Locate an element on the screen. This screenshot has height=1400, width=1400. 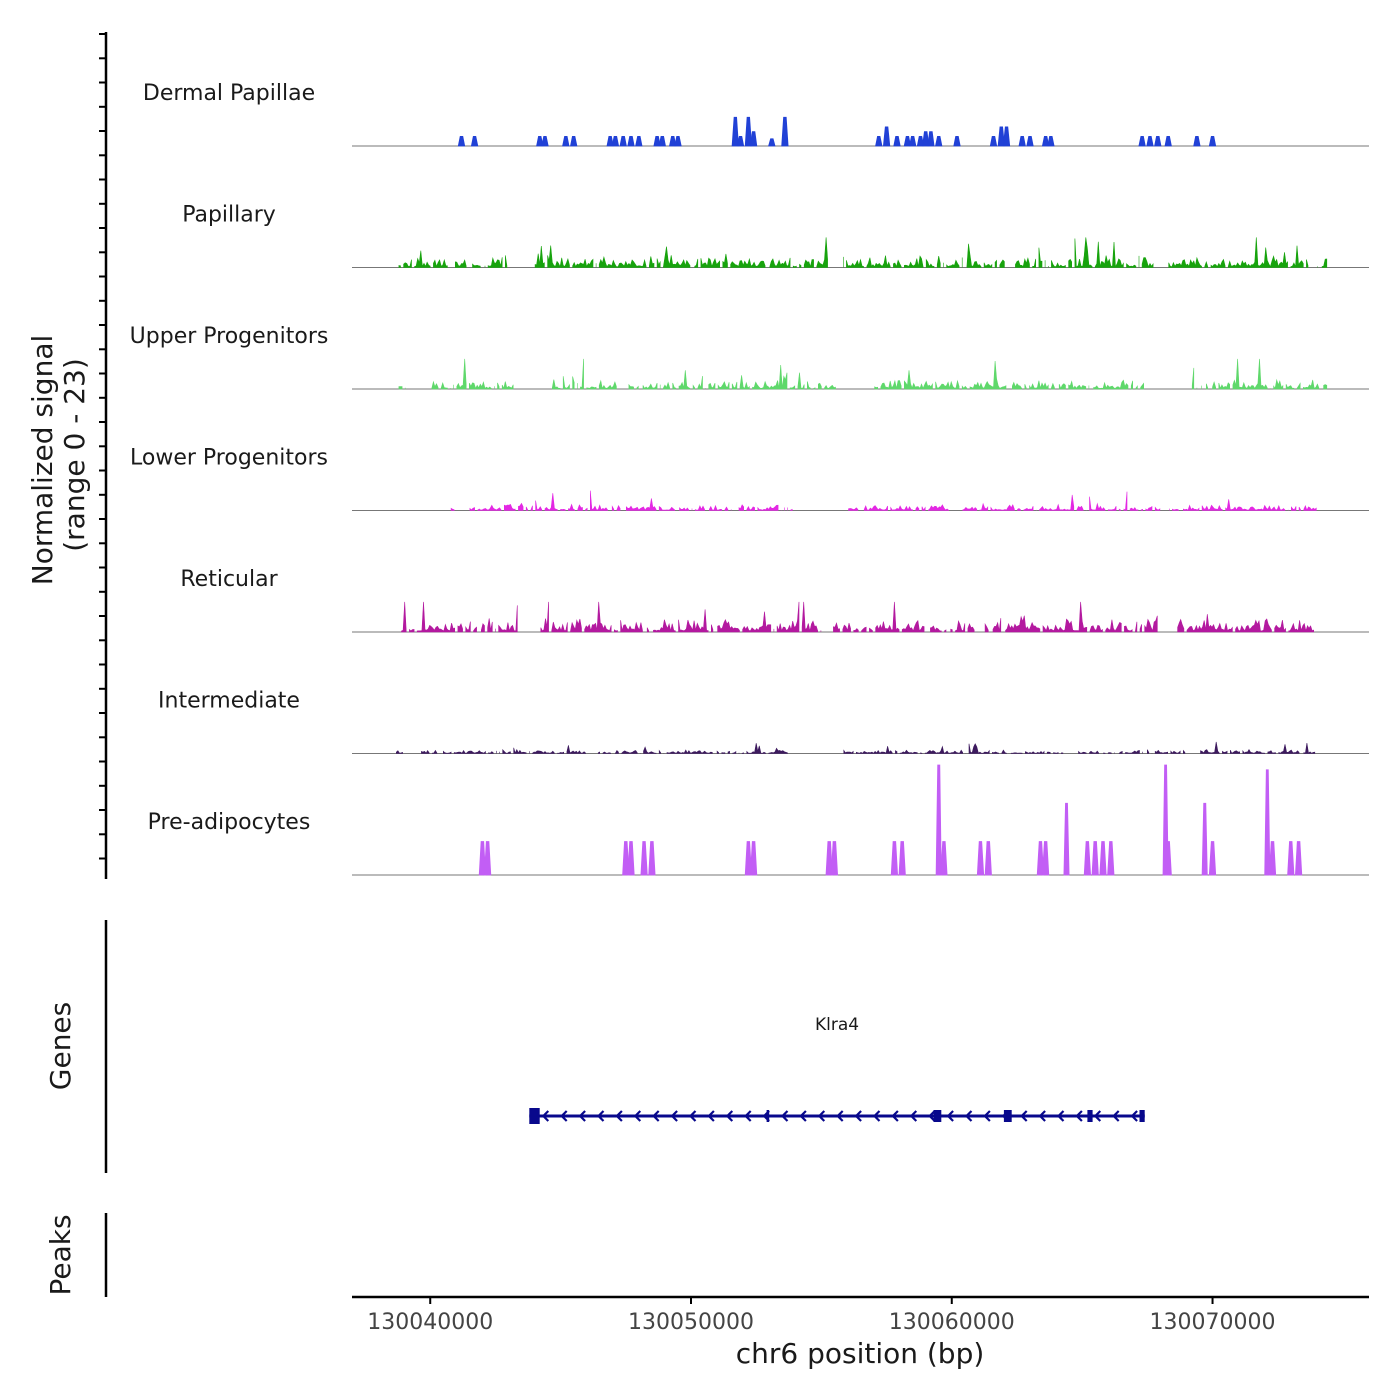
genes-panel-title: Genes is located at coordinates (60, 1046).